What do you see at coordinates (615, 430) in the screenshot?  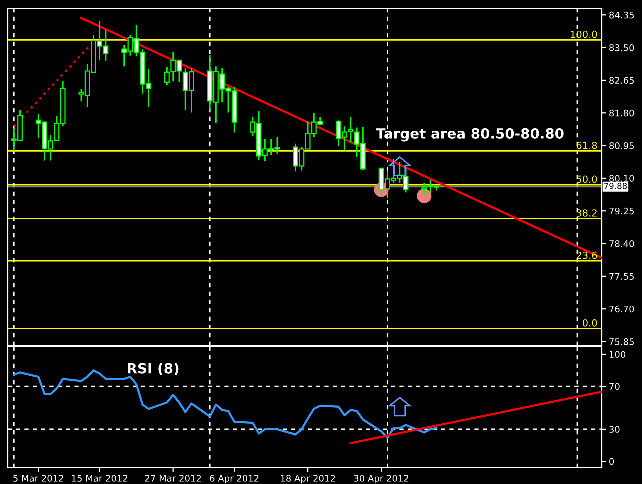 I see `y-tick-label: 30` at bounding box center [615, 430].